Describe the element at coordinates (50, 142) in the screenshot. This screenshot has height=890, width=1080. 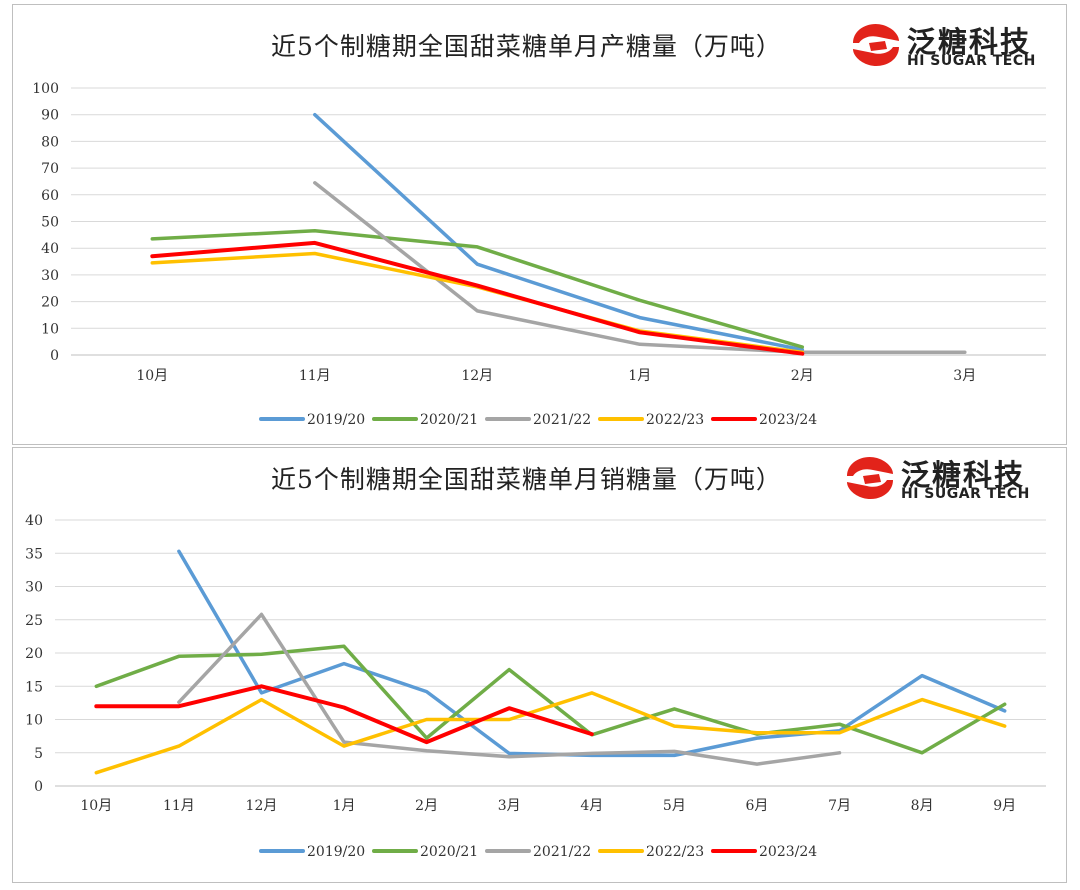
I see `y-tick-label: 80` at that location.